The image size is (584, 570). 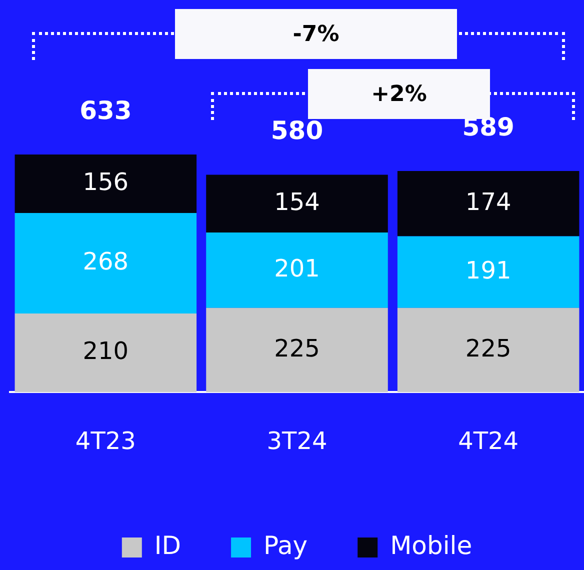 I want to click on x-tick-label: 4T23, so click(x=105, y=440).